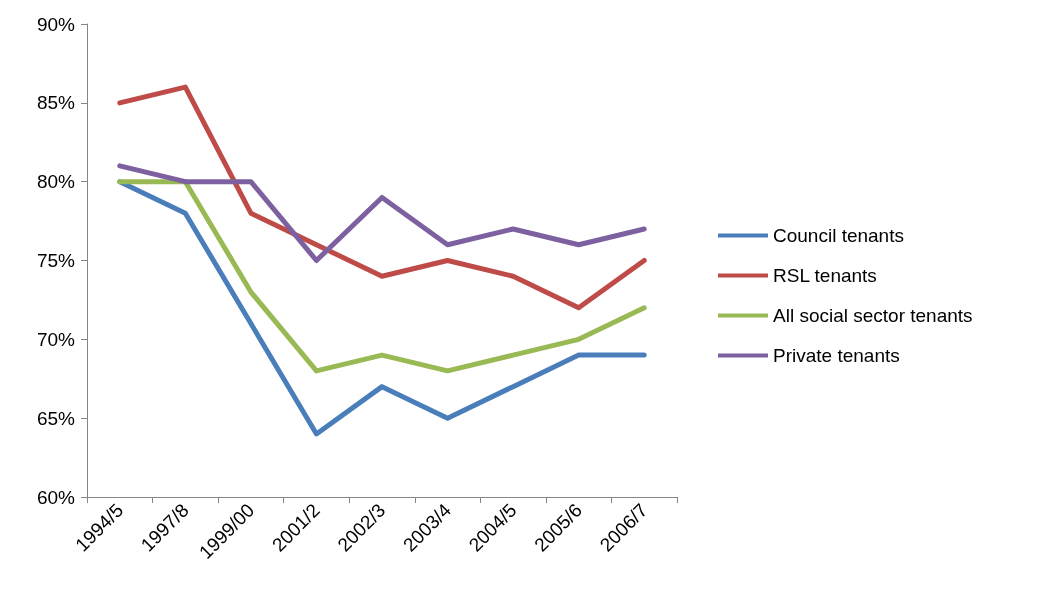  Describe the element at coordinates (836, 355) in the screenshot. I see `legend-label: Private tenants` at that location.